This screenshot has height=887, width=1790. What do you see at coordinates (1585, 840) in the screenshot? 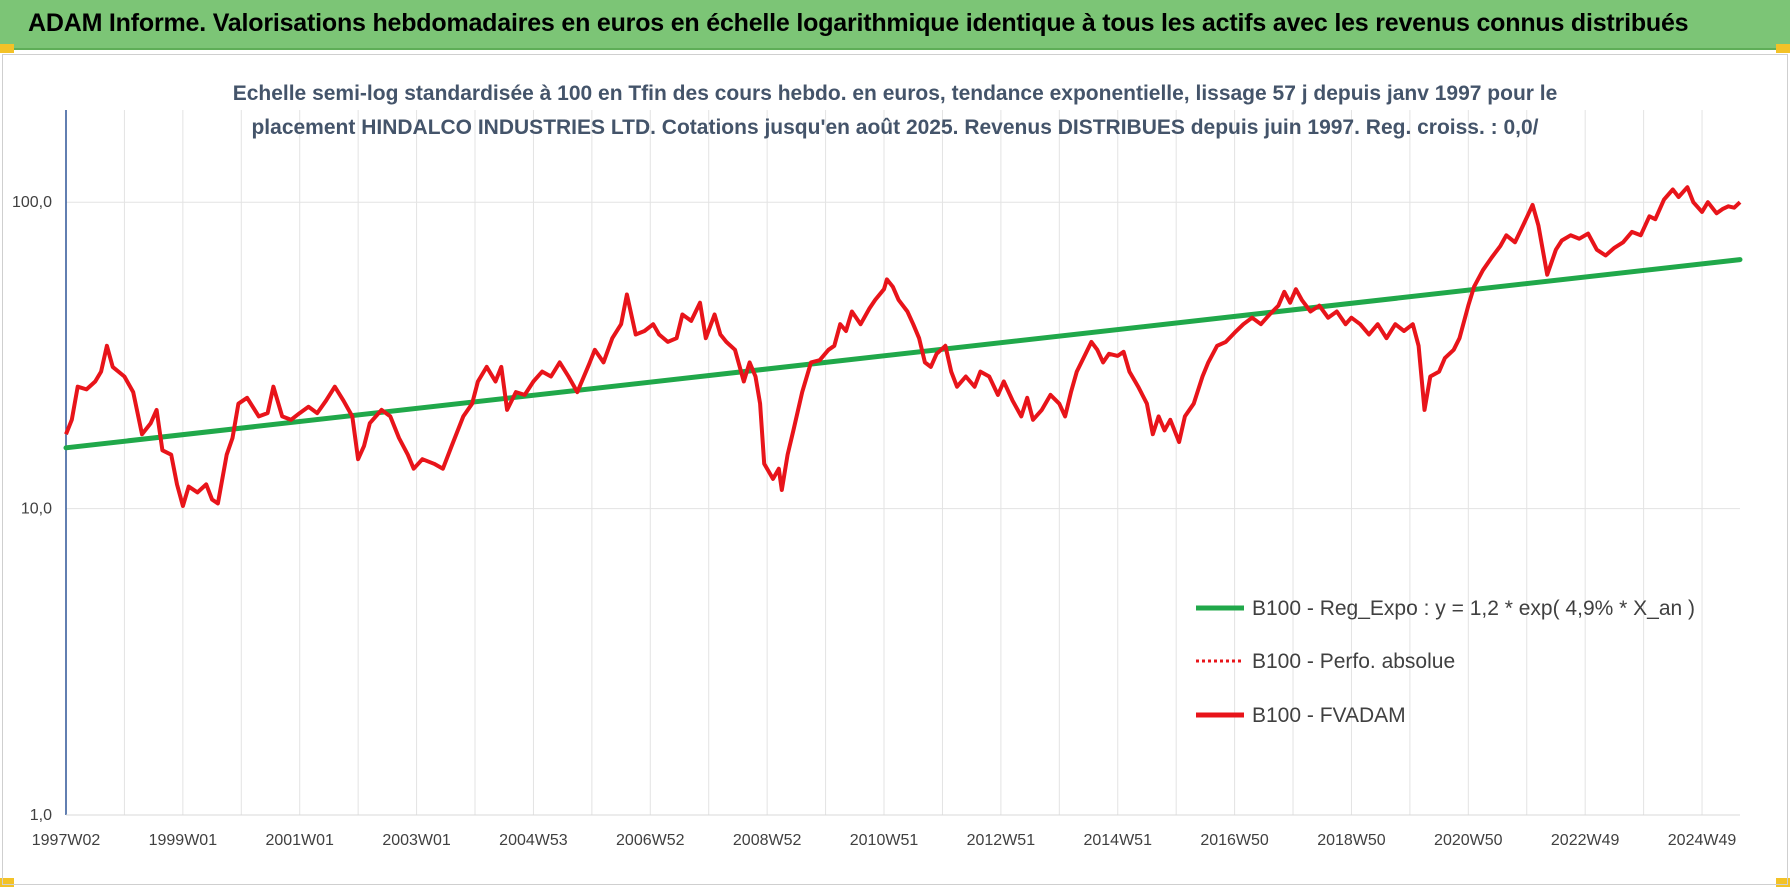
I see `x-tick-label: 2022W49` at bounding box center [1585, 840].